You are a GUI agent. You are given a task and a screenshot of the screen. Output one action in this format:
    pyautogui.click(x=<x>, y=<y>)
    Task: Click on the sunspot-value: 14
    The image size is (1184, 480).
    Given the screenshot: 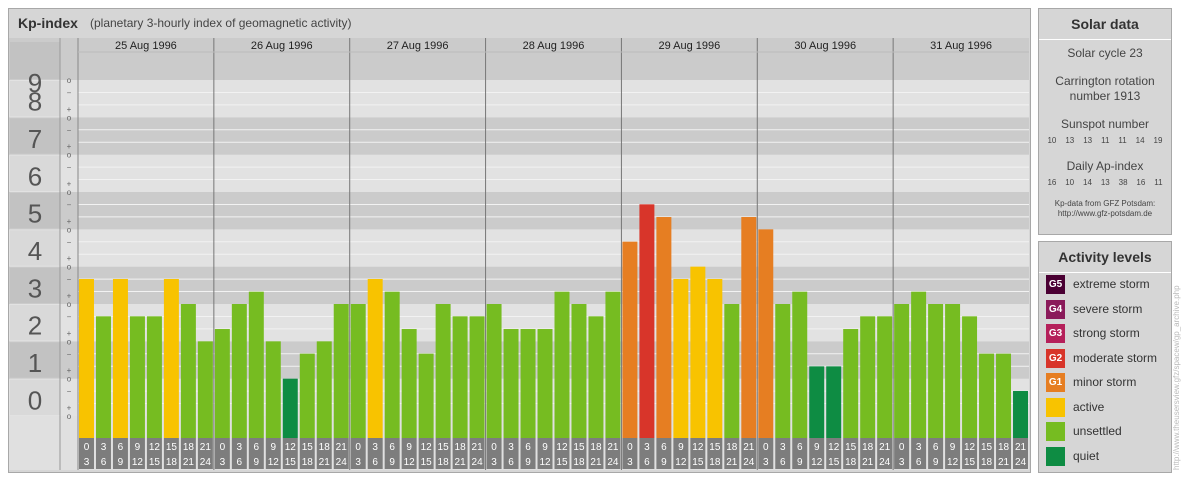 What is the action you would take?
    pyautogui.click(x=1140, y=140)
    